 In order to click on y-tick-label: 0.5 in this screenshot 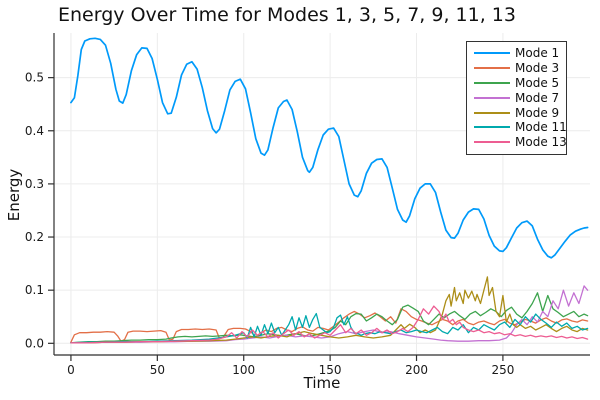, I will do `click(34, 78)`.